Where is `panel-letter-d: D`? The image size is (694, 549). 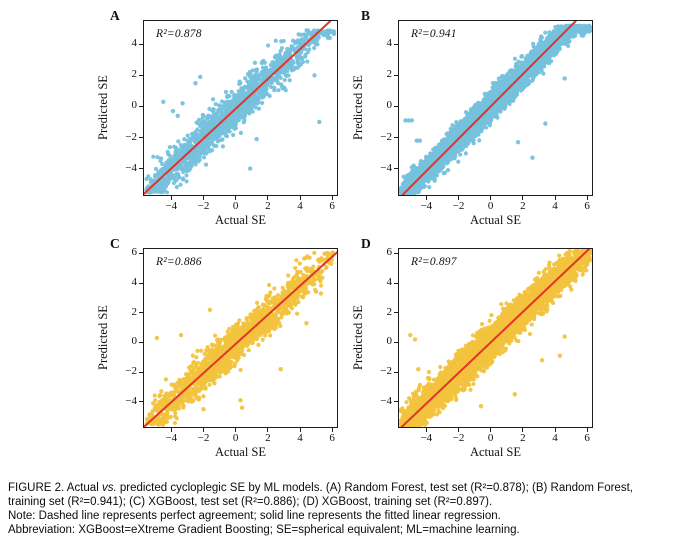
panel-letter-d: D is located at coordinates (366, 243).